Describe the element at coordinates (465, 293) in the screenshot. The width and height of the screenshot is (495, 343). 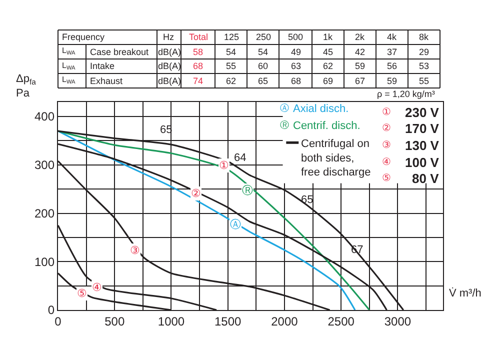
I see `x-axis-title: V̇ m³/h` at that location.